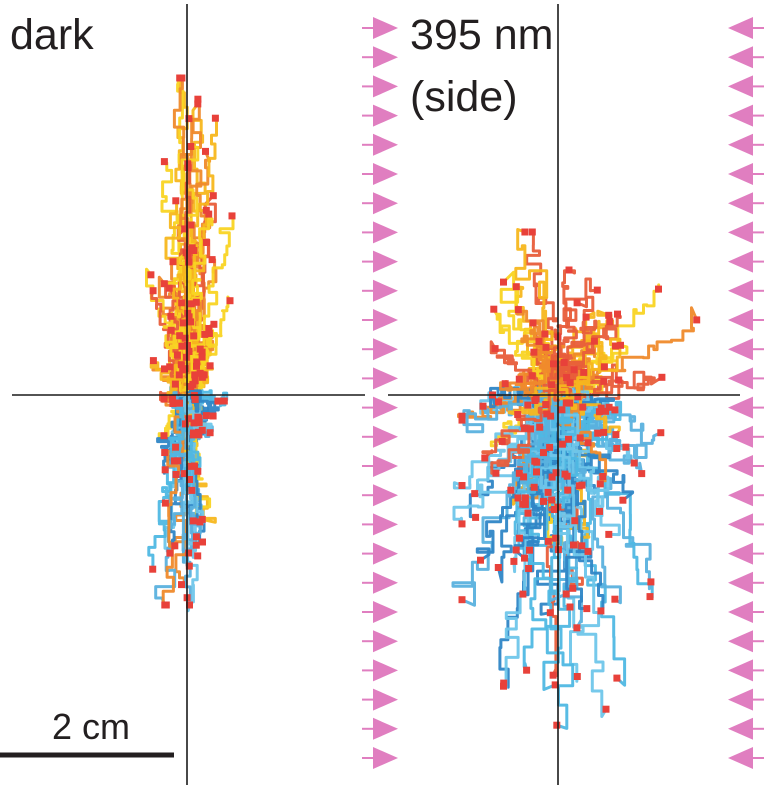 Image resolution: width=764 pixels, height=792 pixels. I want to click on panel-label-395nm: 395 nm, so click(482, 35).